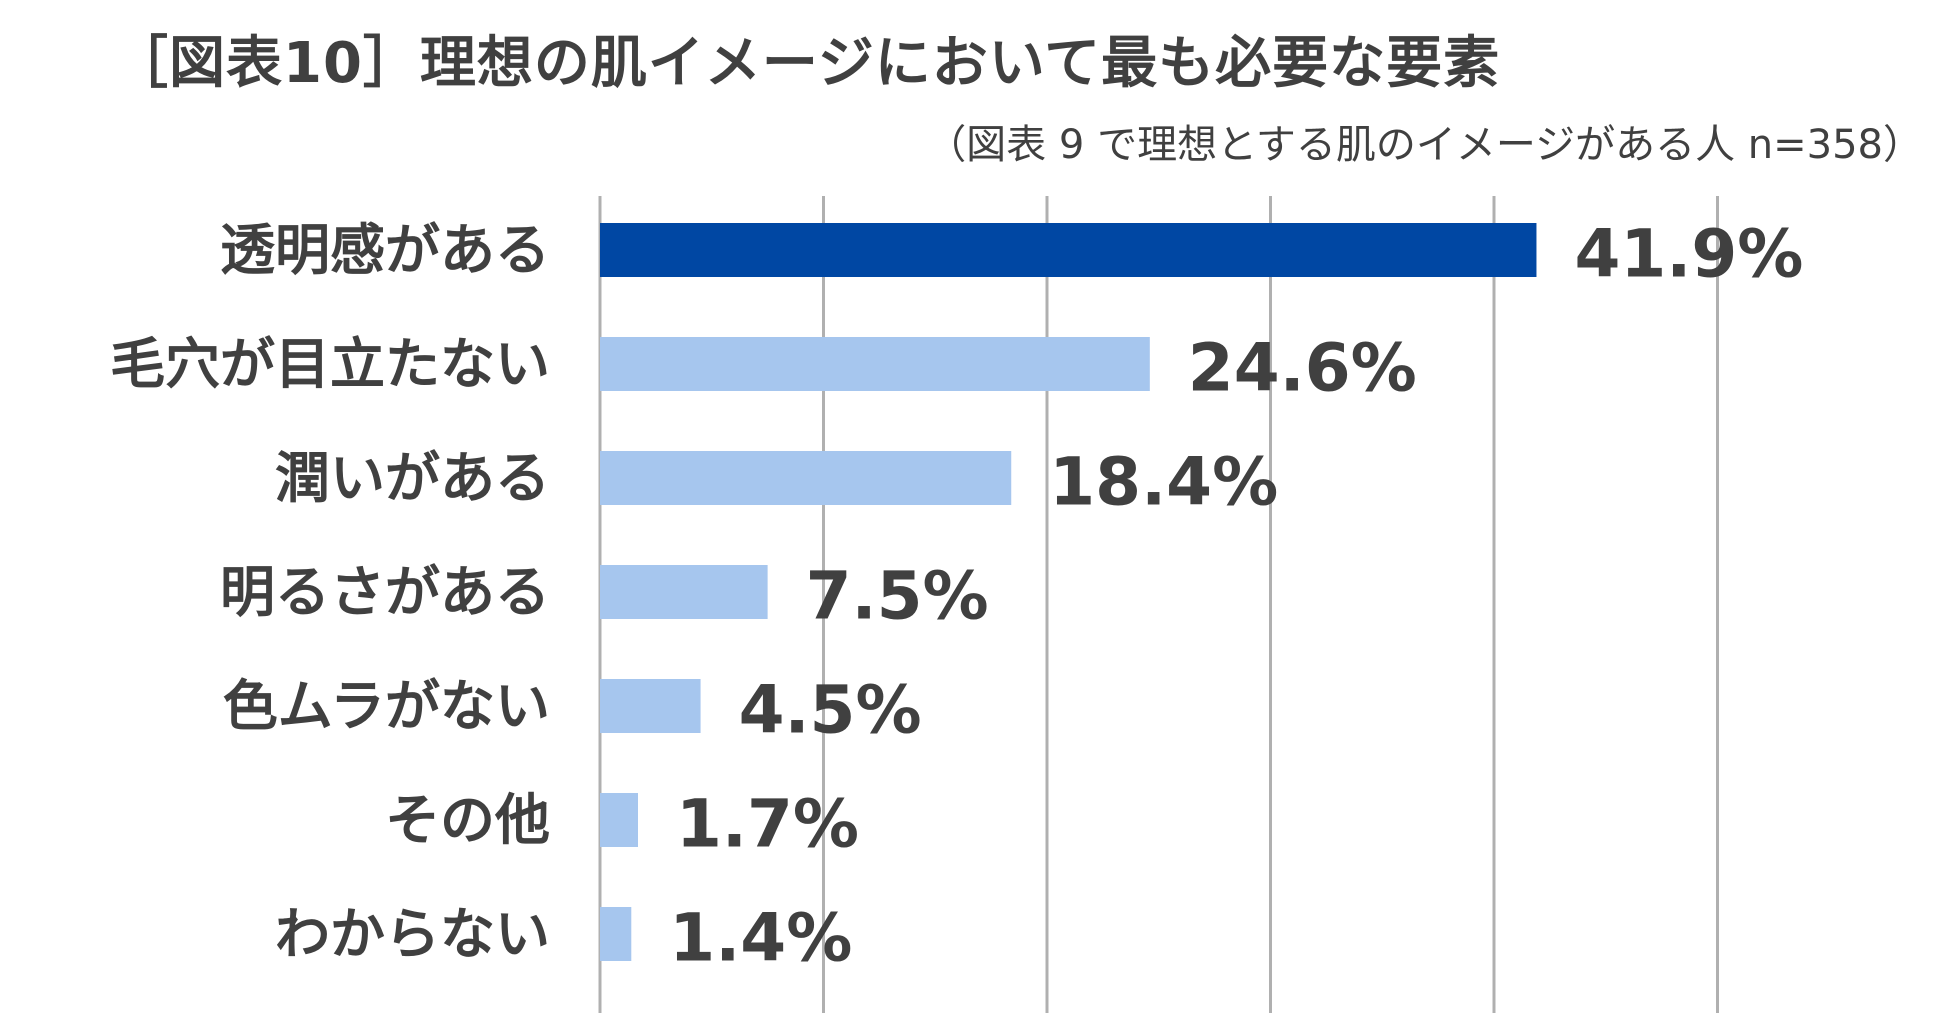  What do you see at coordinates (1302, 368) in the screenshot?
I see `value-label: 24.6%` at bounding box center [1302, 368].